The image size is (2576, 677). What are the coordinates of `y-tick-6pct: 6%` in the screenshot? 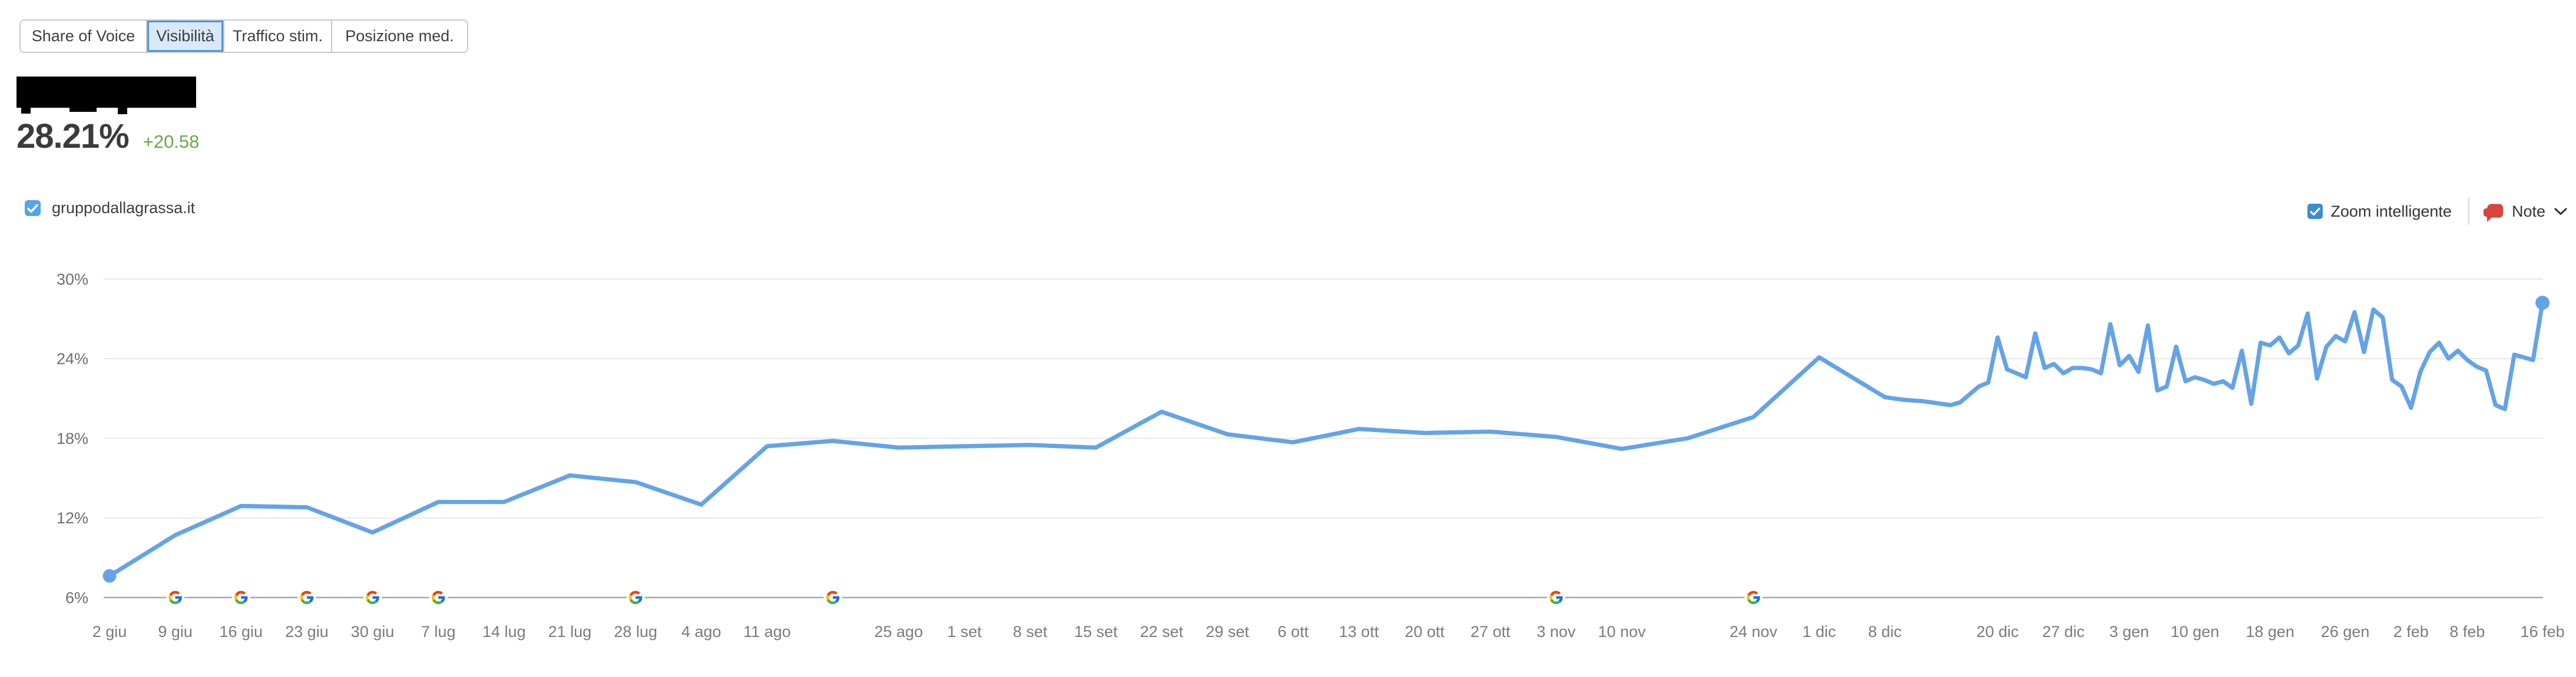 It's located at (76, 598).